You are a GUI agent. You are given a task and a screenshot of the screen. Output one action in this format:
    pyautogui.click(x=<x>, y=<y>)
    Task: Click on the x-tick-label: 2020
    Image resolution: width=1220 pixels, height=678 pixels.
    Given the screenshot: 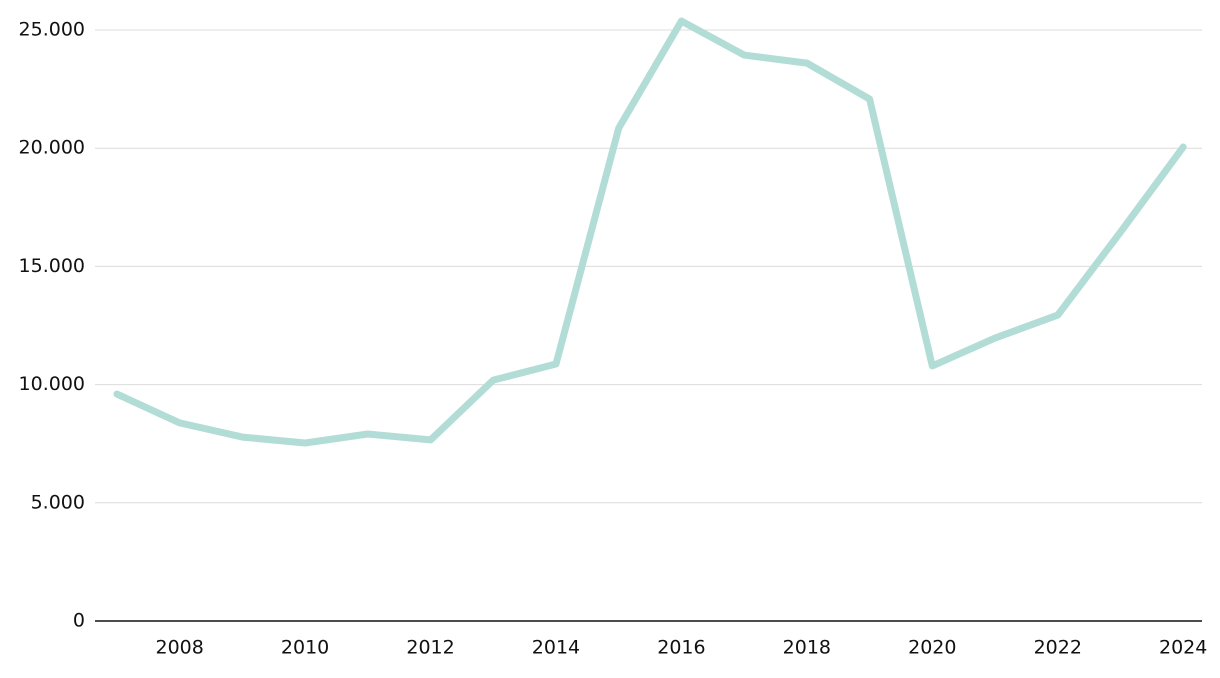 What is the action you would take?
    pyautogui.click(x=932, y=648)
    